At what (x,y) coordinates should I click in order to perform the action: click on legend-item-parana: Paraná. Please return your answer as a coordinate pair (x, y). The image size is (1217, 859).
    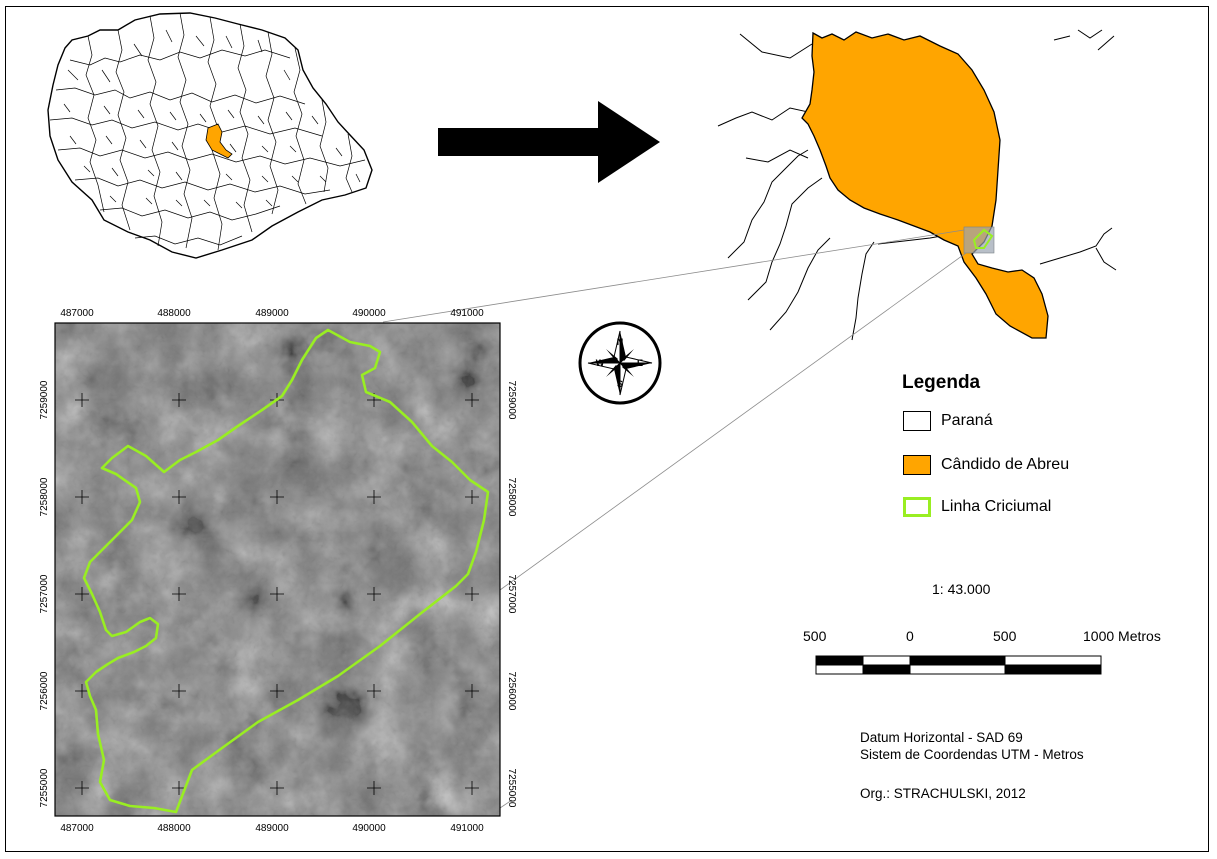
    Looking at the image, I should click on (948, 421).